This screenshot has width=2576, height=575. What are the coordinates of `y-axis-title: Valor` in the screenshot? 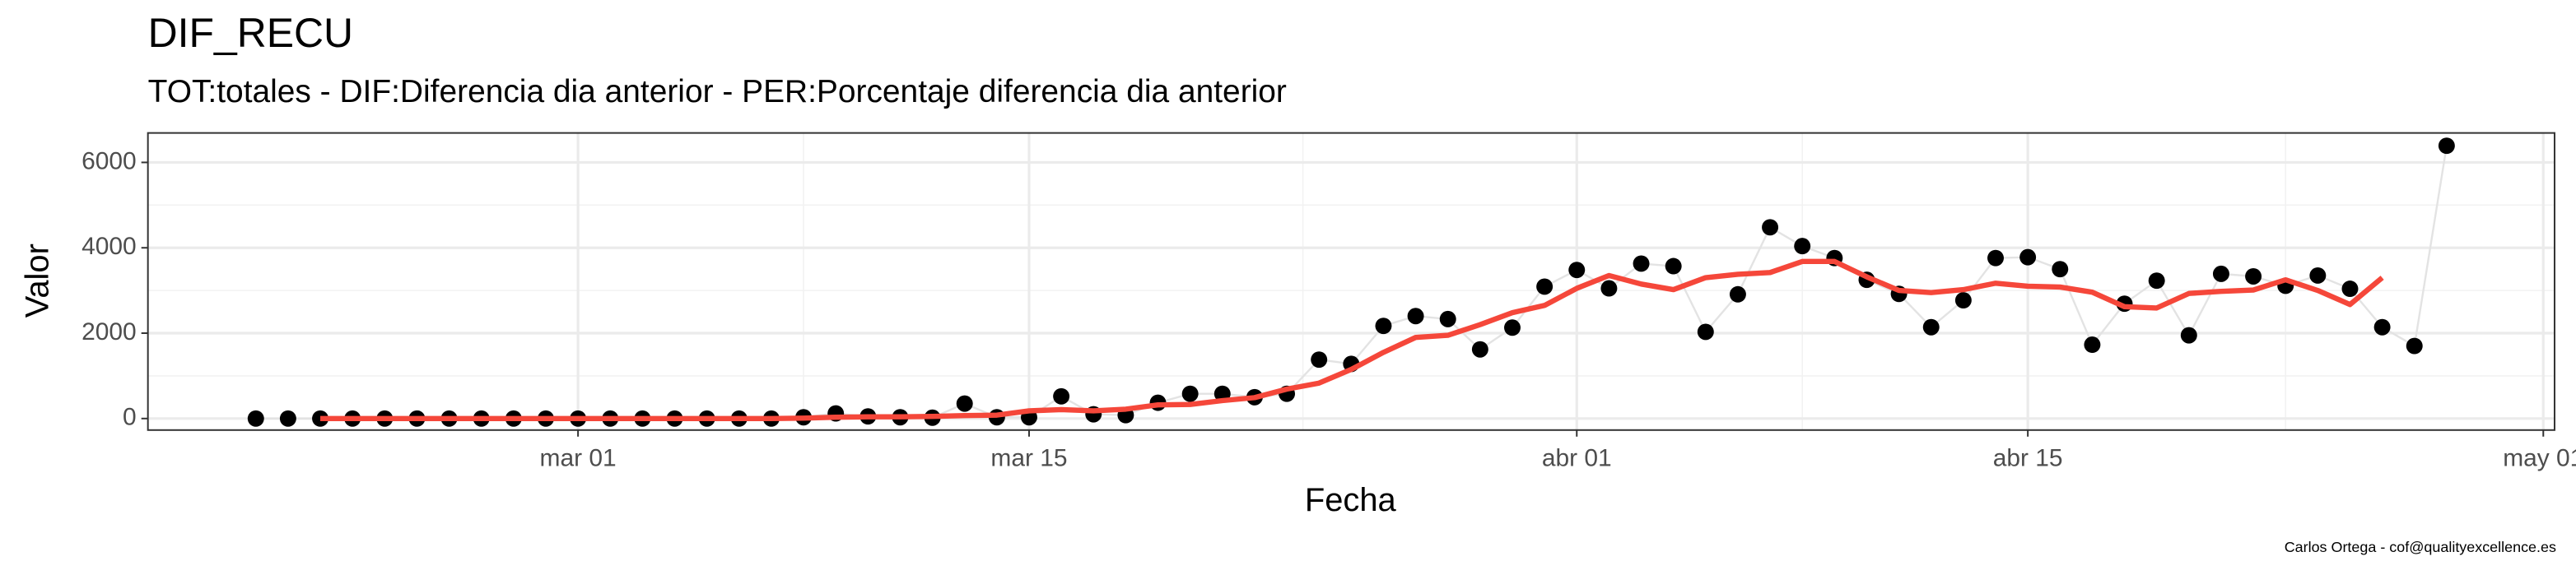 It's located at (38, 280).